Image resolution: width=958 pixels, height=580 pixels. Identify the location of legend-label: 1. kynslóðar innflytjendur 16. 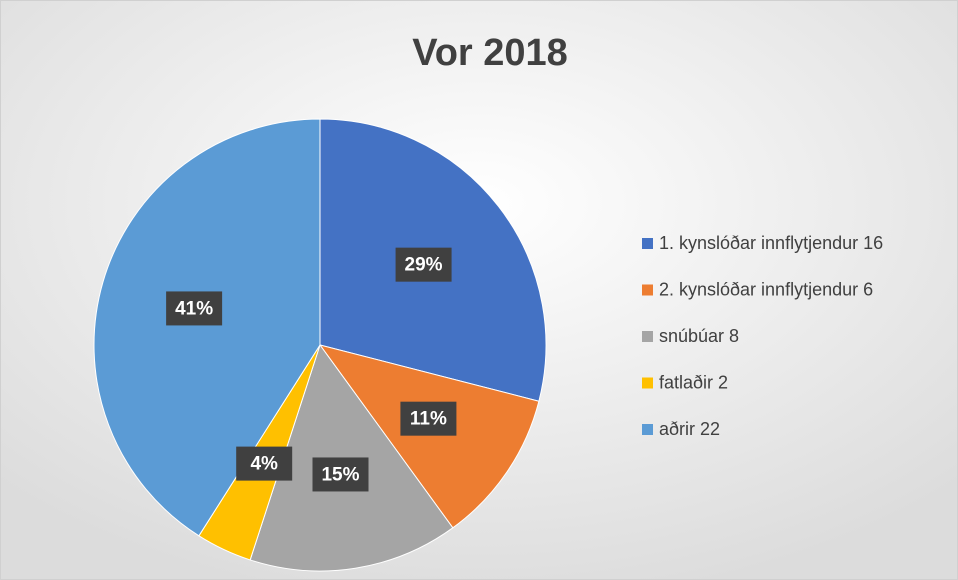
(771, 243).